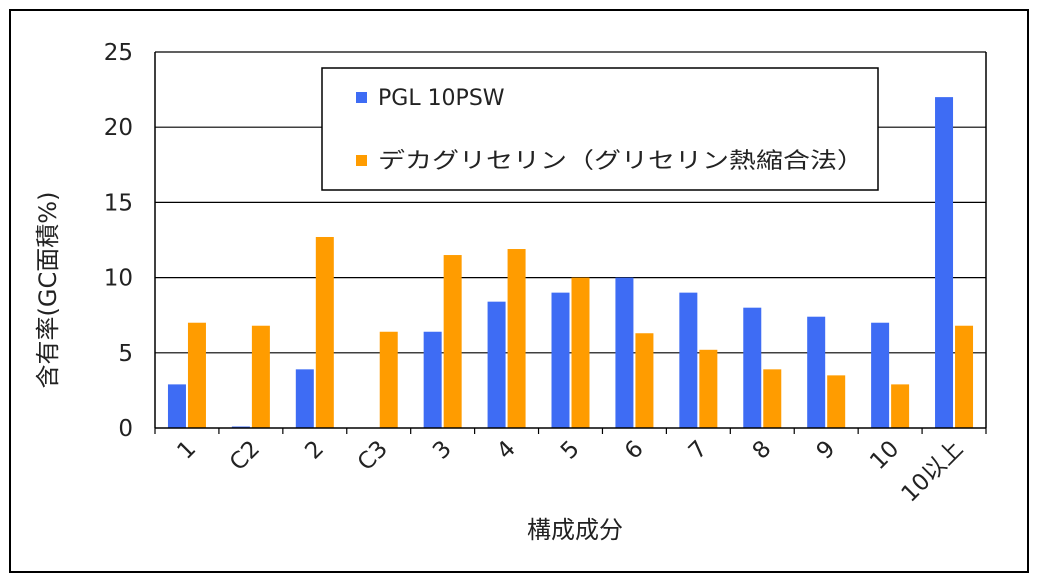 This screenshot has height=586, width=1042. What do you see at coordinates (698, 450) in the screenshot?
I see `x-tick-label: 7` at bounding box center [698, 450].